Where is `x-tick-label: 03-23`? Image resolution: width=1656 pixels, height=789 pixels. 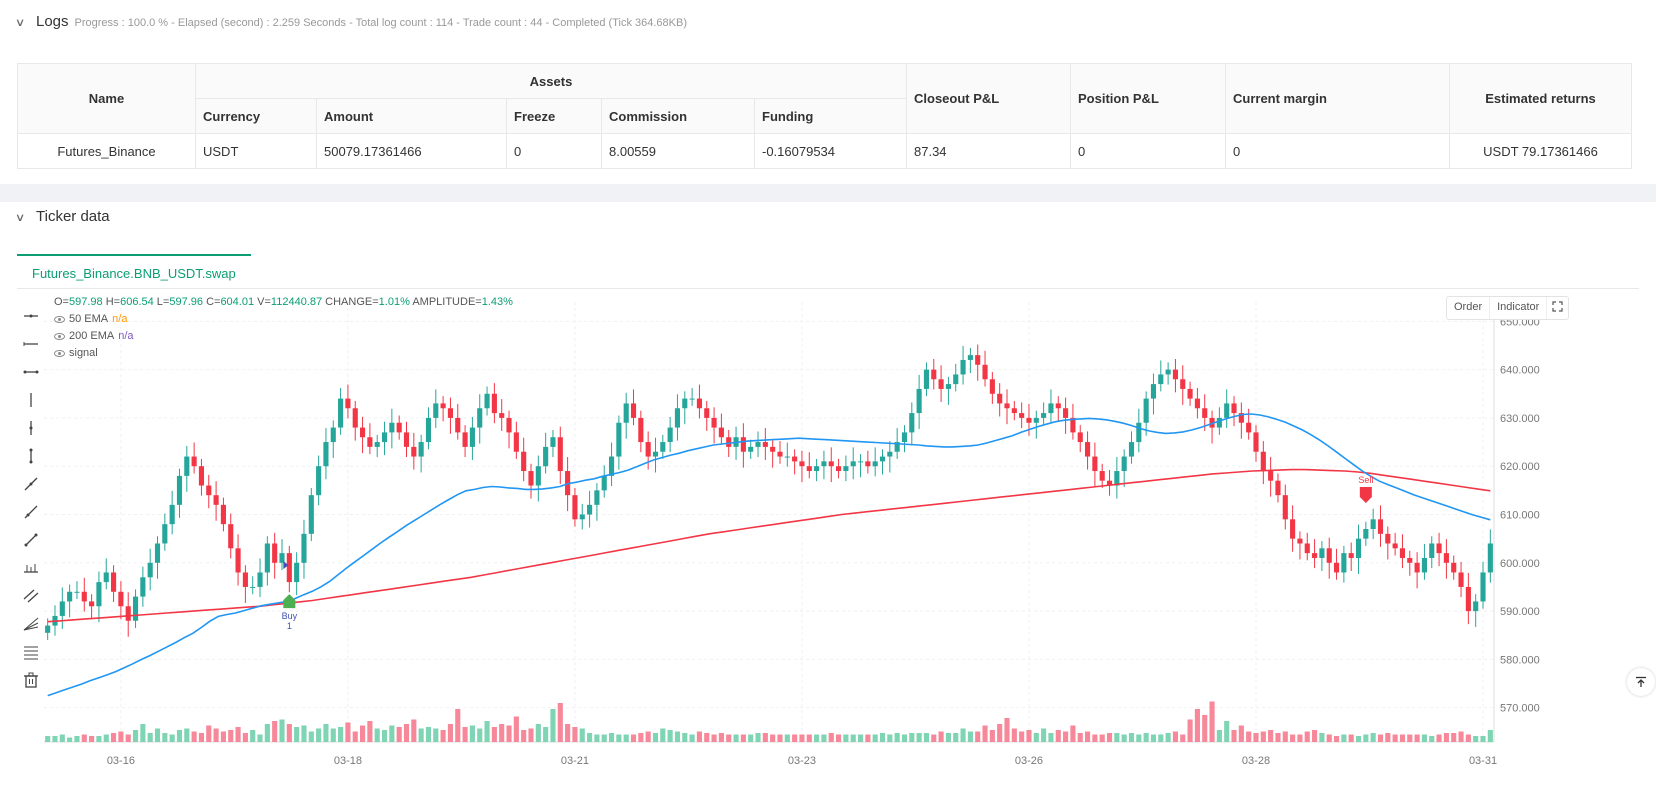
x-tick-label: 03-23 is located at coordinates (802, 761).